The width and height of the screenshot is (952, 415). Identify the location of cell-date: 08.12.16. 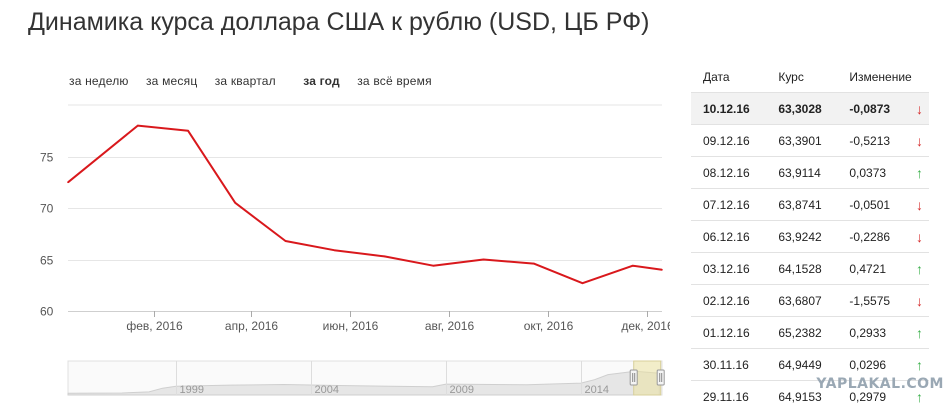
(729, 172).